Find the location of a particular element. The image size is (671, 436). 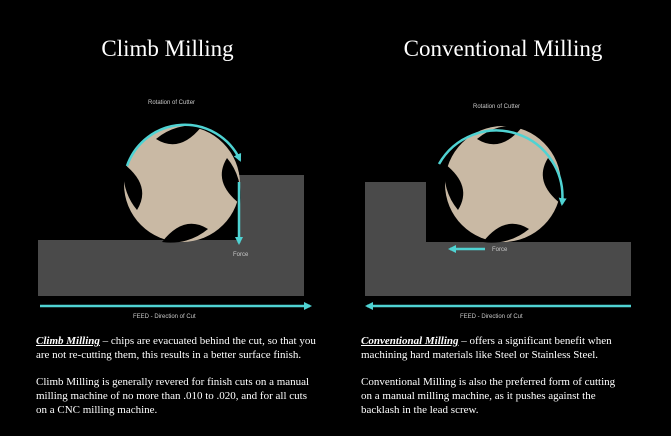

climb-milling-term: Climb Milling is located at coordinates (68, 341).